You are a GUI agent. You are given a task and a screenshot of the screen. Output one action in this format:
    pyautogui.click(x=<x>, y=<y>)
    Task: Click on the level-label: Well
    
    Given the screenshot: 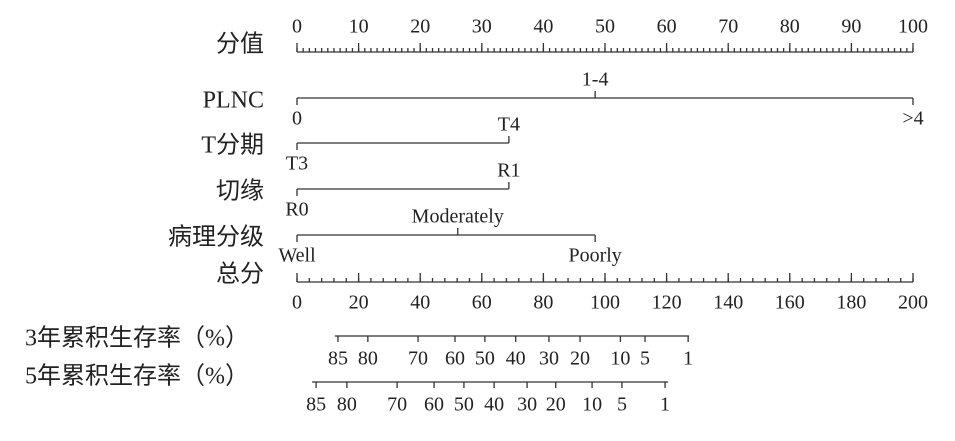 What is the action you would take?
    pyautogui.click(x=297, y=256)
    